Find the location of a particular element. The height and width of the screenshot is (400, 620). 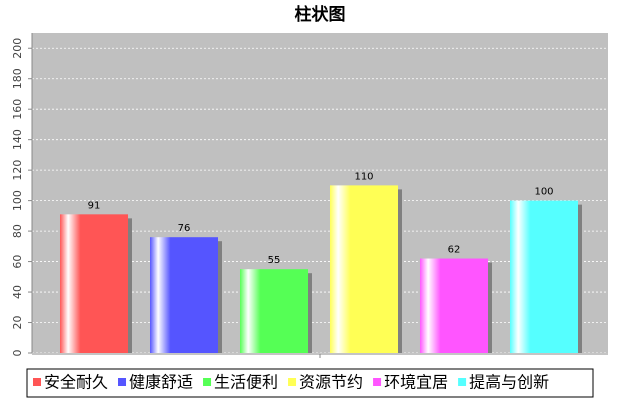

y-tick-label: 160 is located at coordinates (17, 109).